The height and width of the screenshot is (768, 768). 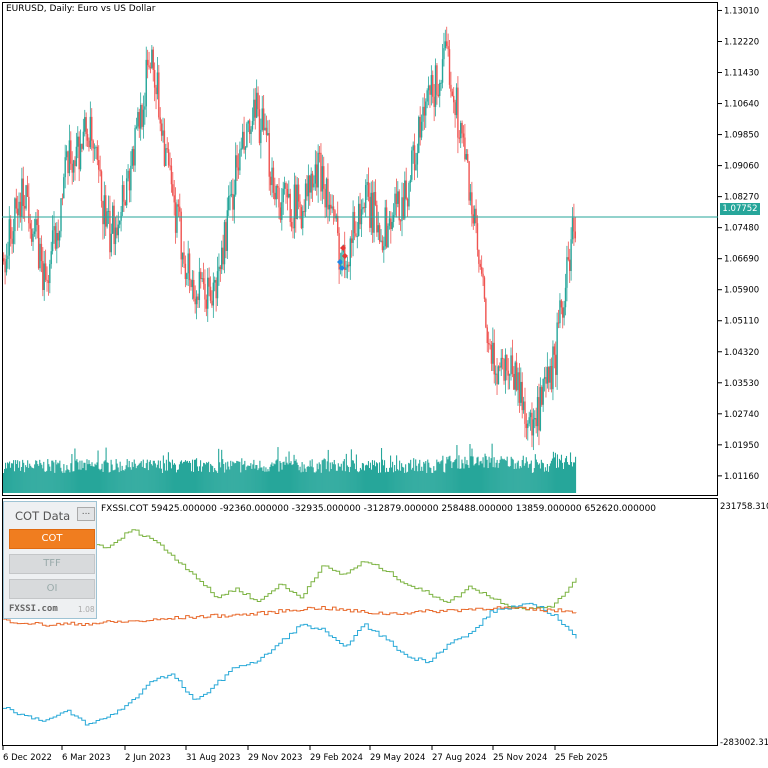 What do you see at coordinates (52, 564) in the screenshot?
I see `tff-button: TFF` at bounding box center [52, 564].